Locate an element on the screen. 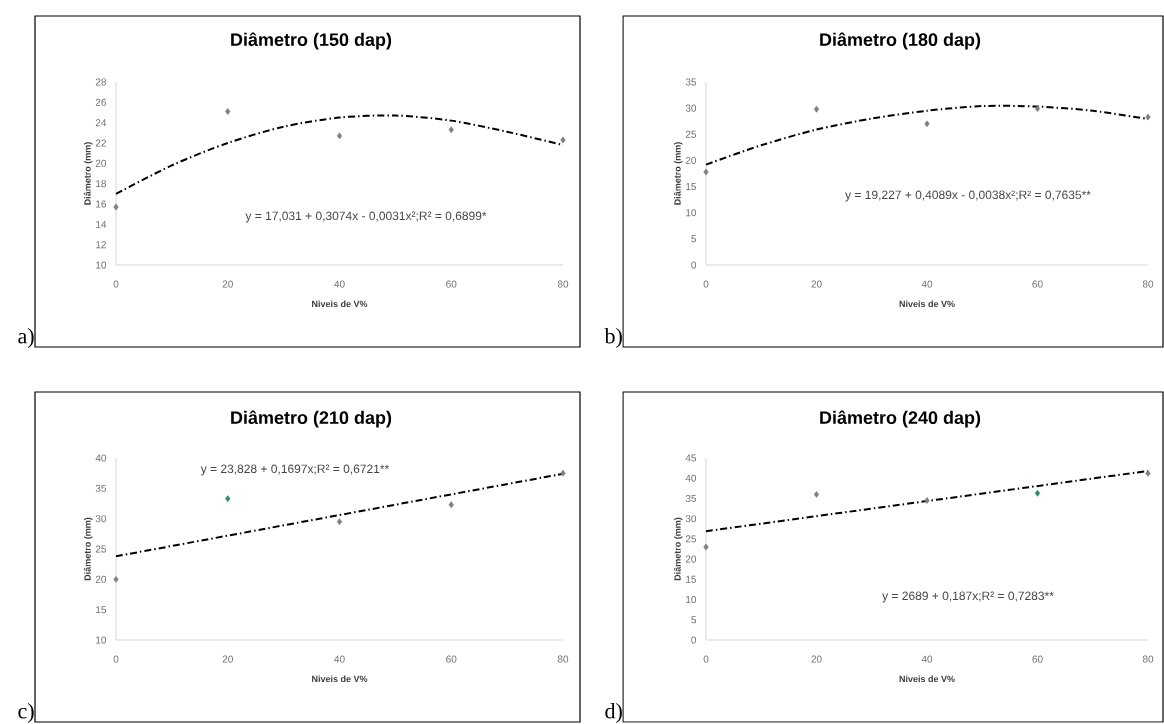  annotation: y = 19,227 + 0,4089x - 0,0038x²;R² = 0,7635** is located at coordinates (968, 196).